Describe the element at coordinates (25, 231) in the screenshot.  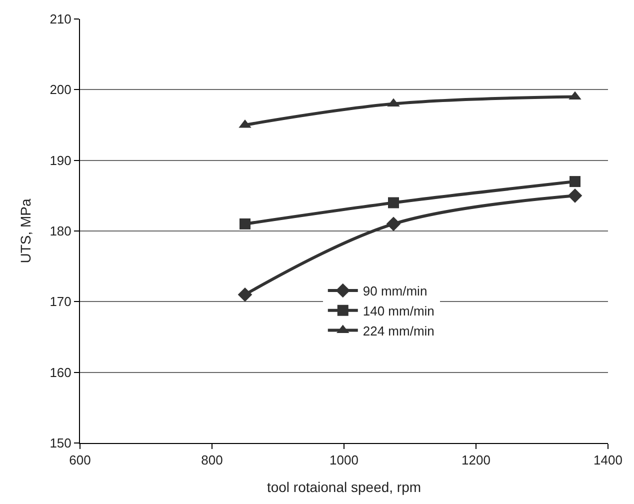
I see `y-axis-title: UTS, MPa` at that location.